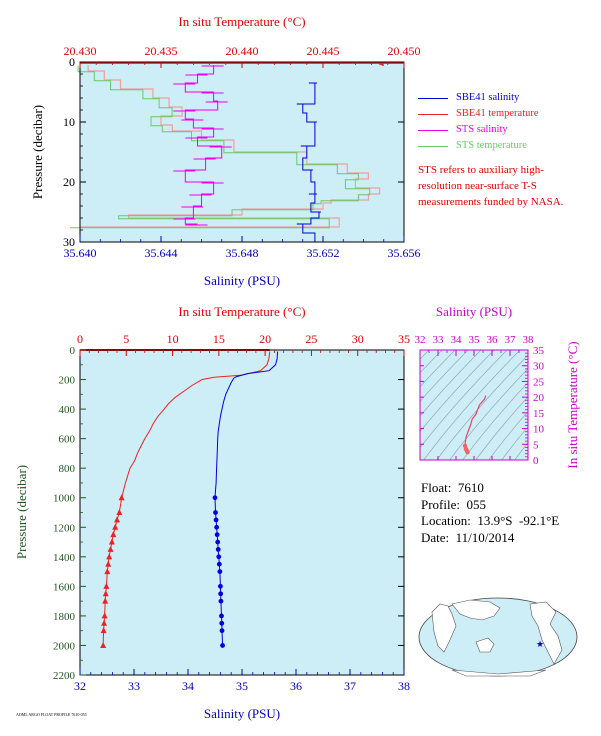 This screenshot has width=601, height=736. What do you see at coordinates (219, 339) in the screenshot?
I see `bottom-x2-tick-label: 15` at bounding box center [219, 339].